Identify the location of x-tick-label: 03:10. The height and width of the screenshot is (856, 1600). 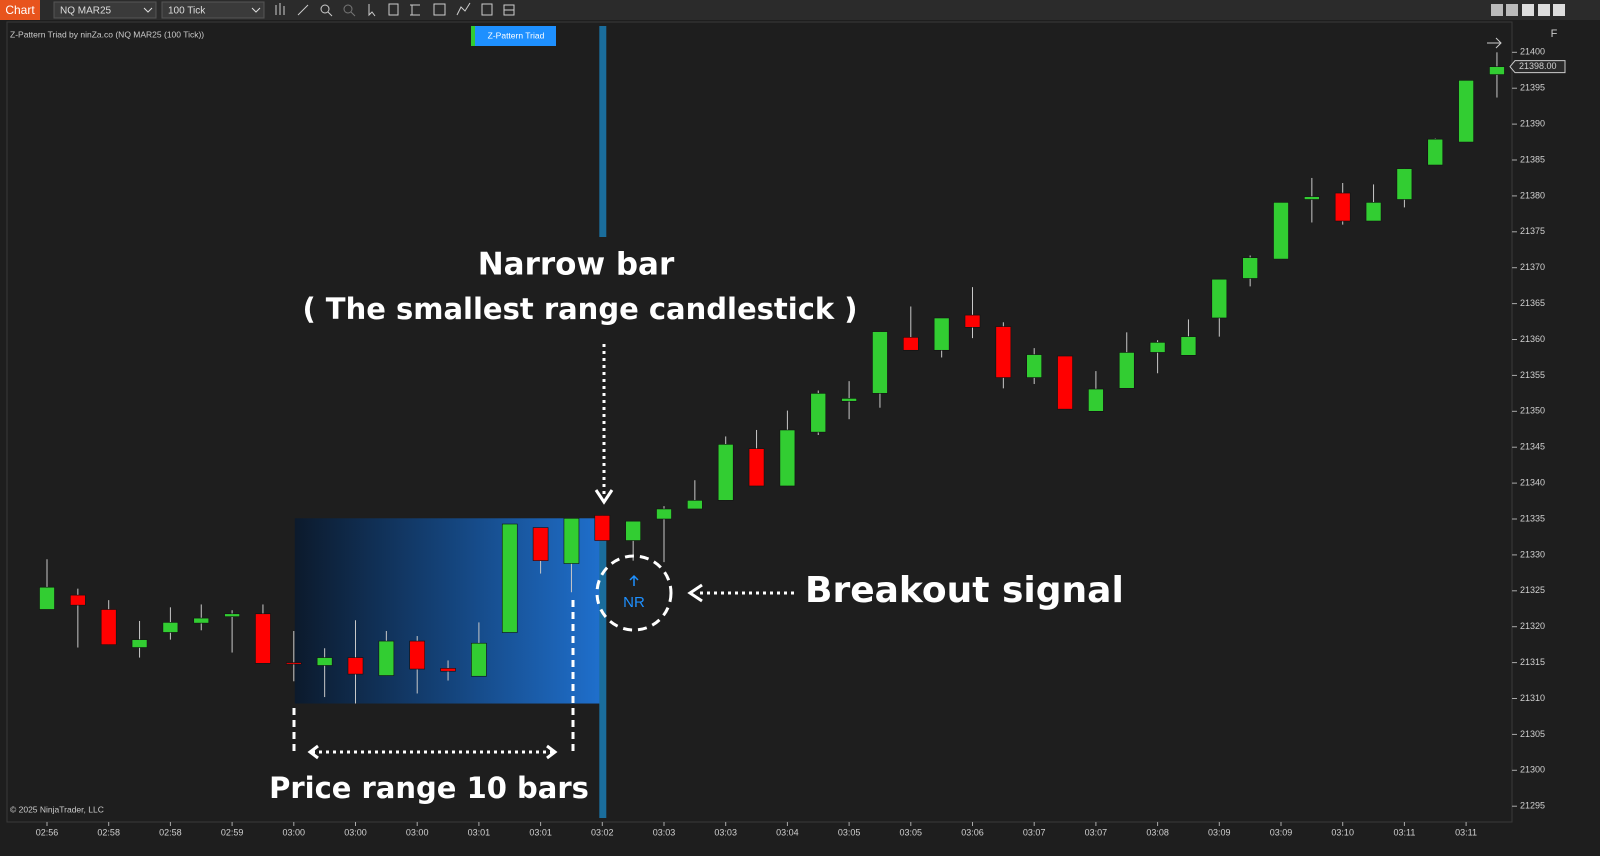
(1342, 832).